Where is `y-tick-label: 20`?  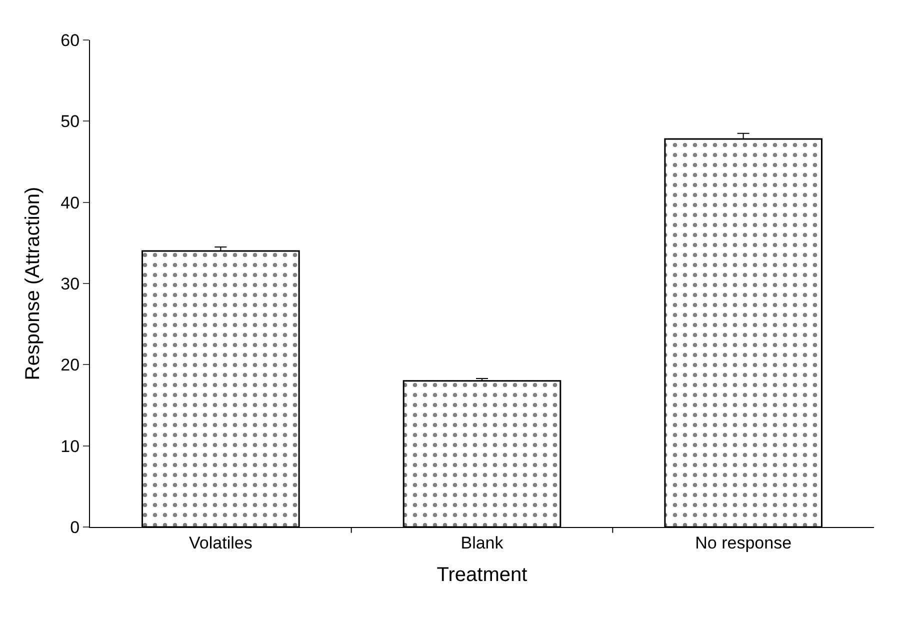 y-tick-label: 20 is located at coordinates (70, 365).